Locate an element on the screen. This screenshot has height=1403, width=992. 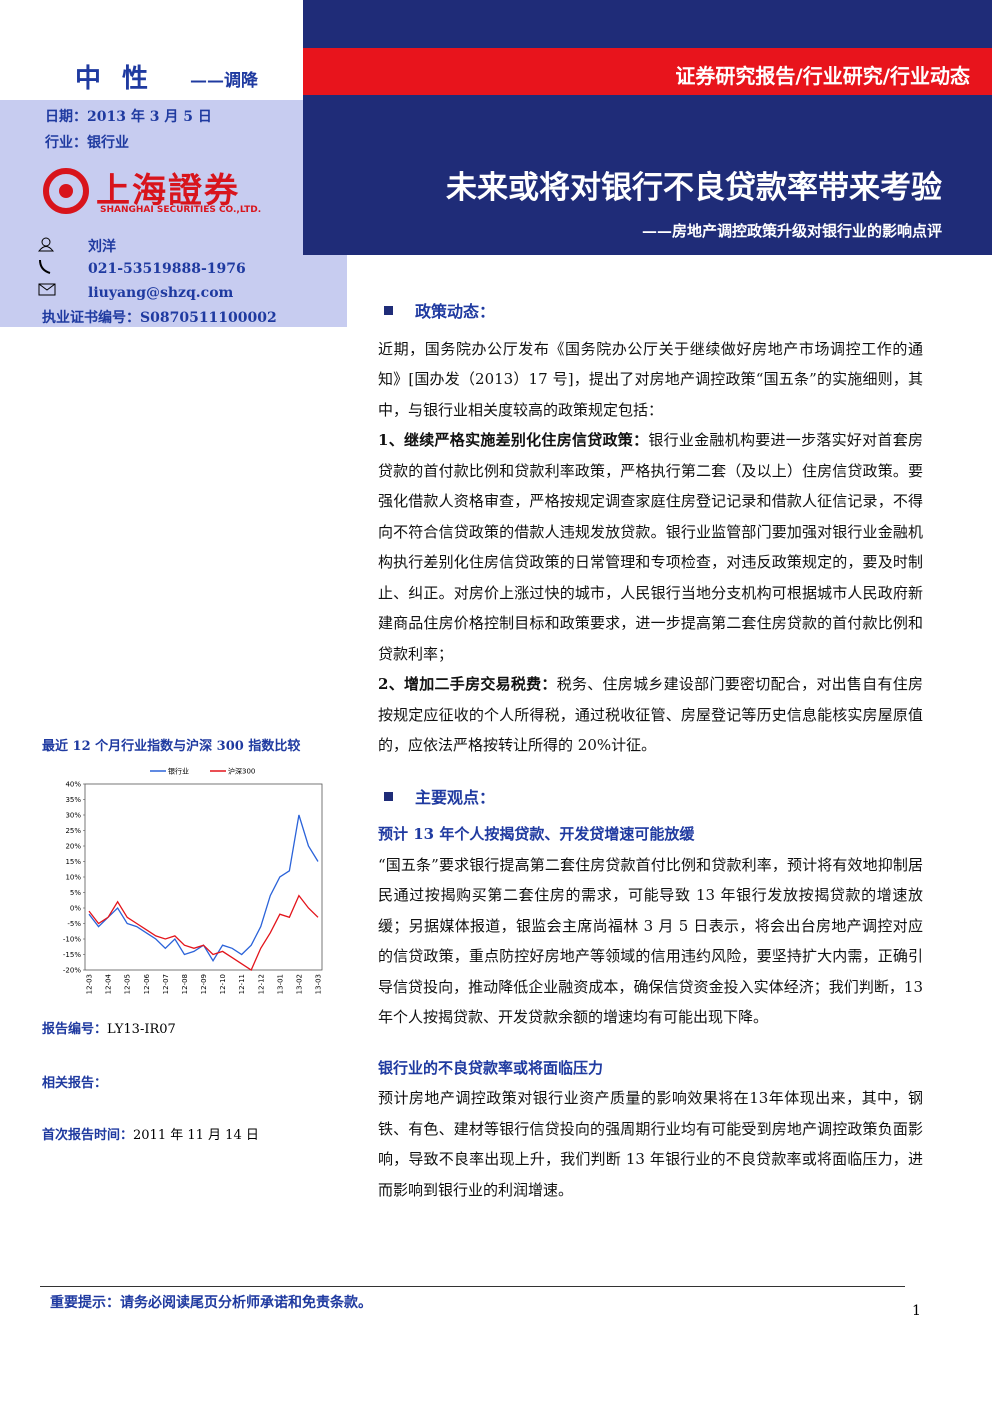
analyst-license: 执业证书编号：S0870511100002 is located at coordinates (159, 318).